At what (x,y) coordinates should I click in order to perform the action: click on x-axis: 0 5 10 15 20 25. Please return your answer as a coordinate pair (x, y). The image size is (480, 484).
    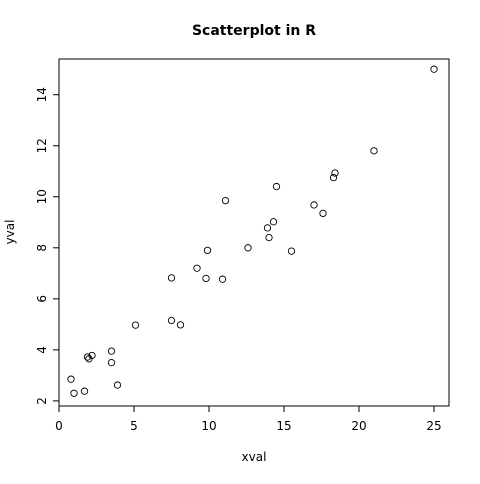
    Looking at the image, I should click on (248, 419).